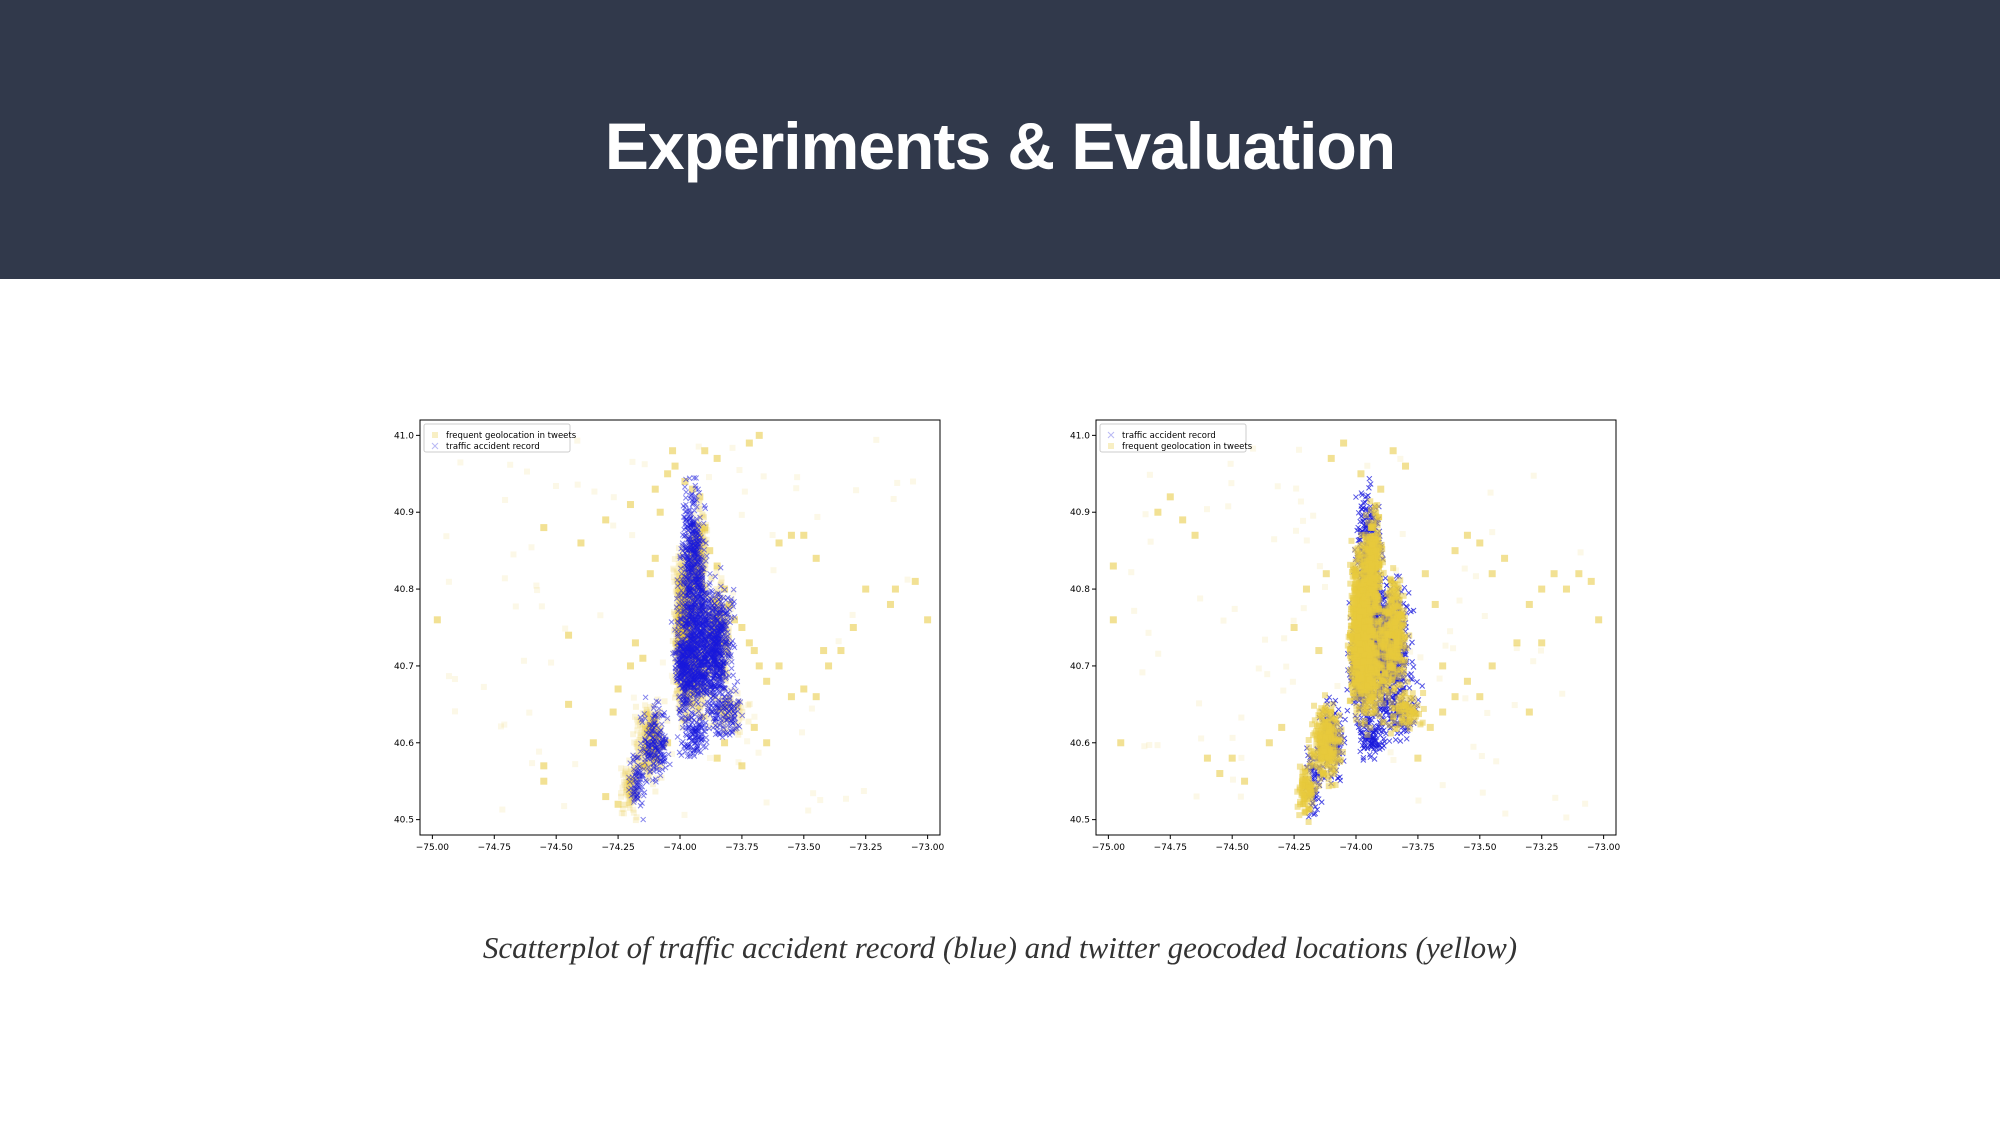 Image resolution: width=2000 pixels, height=1125 pixels. What do you see at coordinates (493, 447) in the screenshot?
I see `legend-label: traffic accident record` at bounding box center [493, 447].